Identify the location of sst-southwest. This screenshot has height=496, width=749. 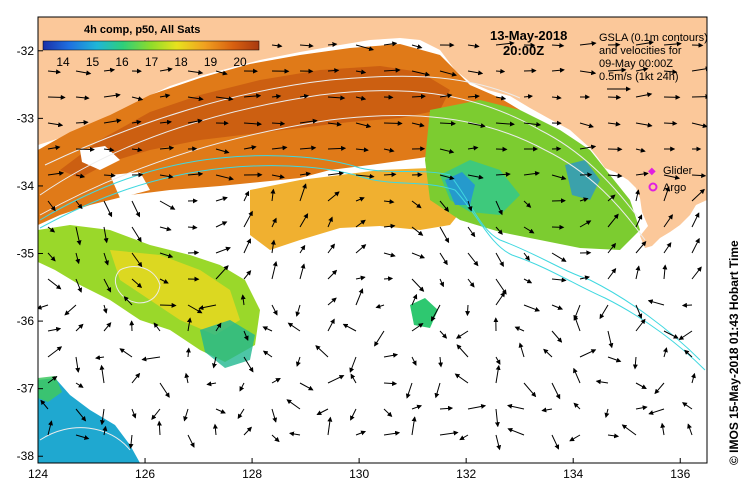
(89, 420).